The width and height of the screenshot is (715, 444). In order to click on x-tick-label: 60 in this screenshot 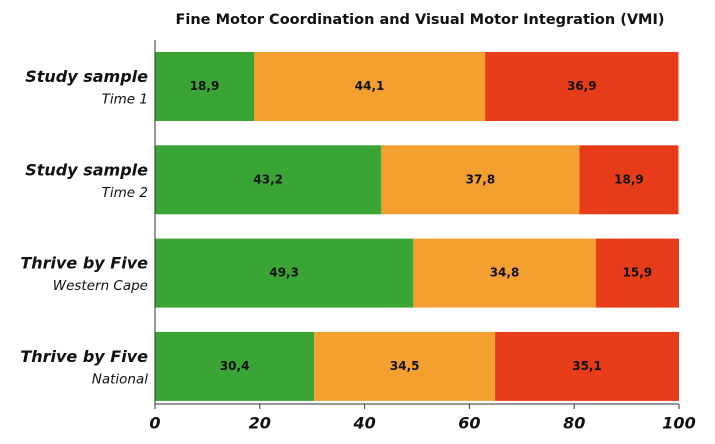, I will do `click(469, 423)`.